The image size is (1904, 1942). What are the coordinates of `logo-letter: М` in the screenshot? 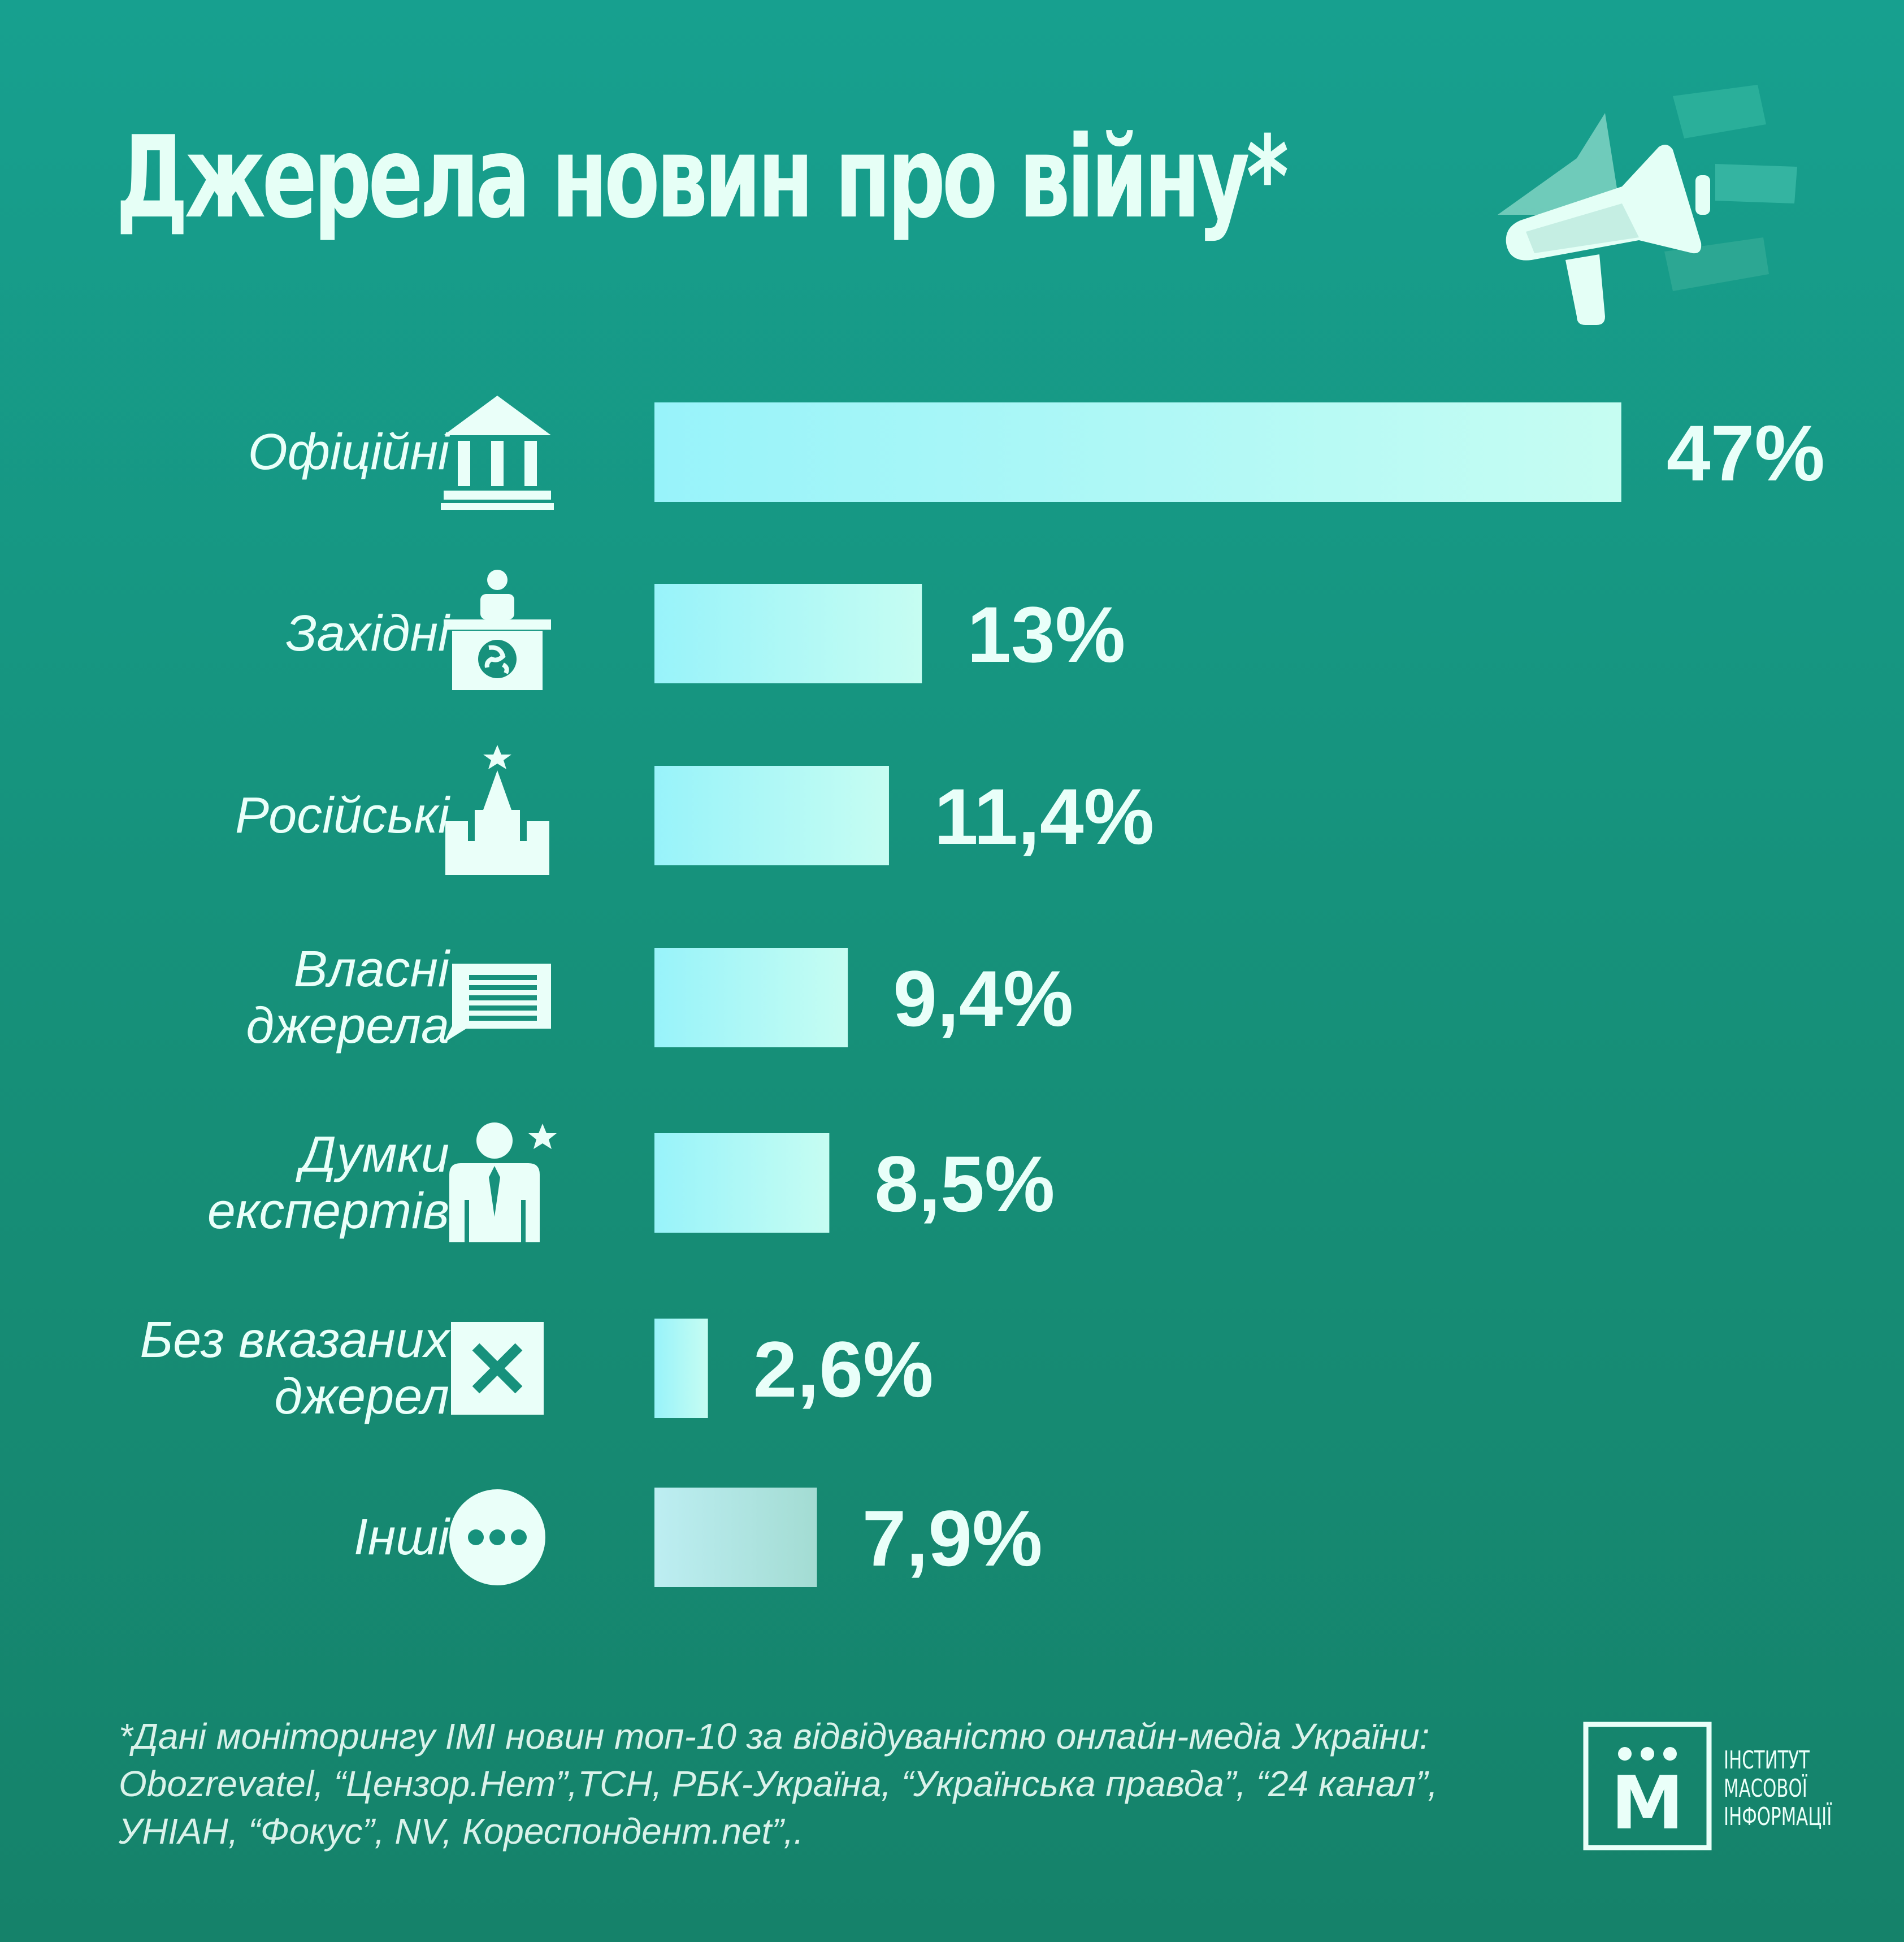 It's located at (1648, 1803).